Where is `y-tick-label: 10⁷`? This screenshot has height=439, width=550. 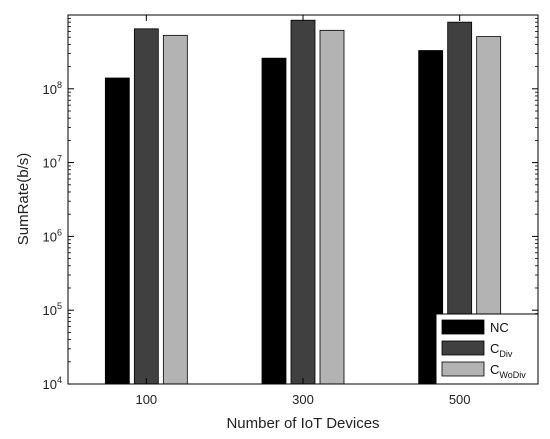 y-tick-label: 10⁷ is located at coordinates (52, 162).